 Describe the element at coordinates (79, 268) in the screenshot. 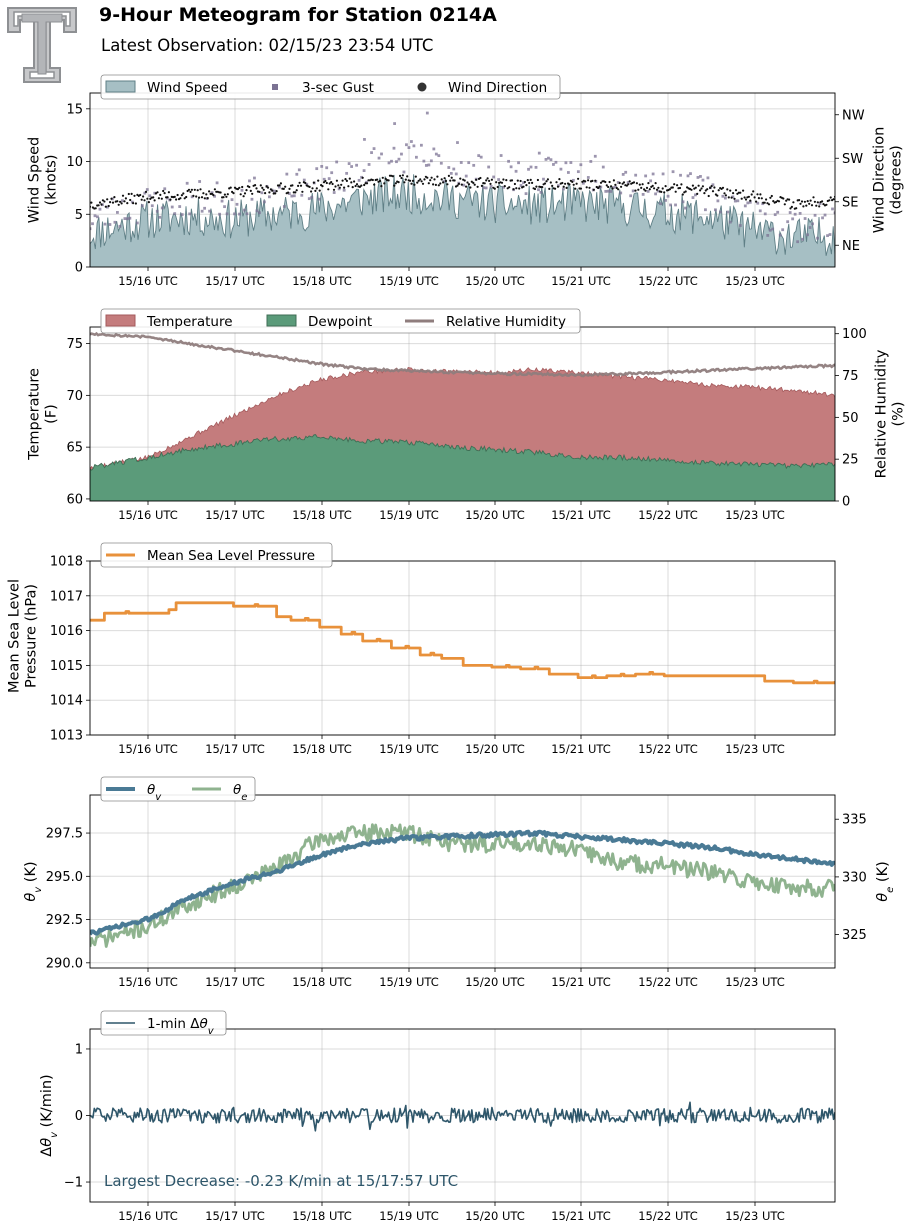

I see `y-tick-label: 0` at that location.